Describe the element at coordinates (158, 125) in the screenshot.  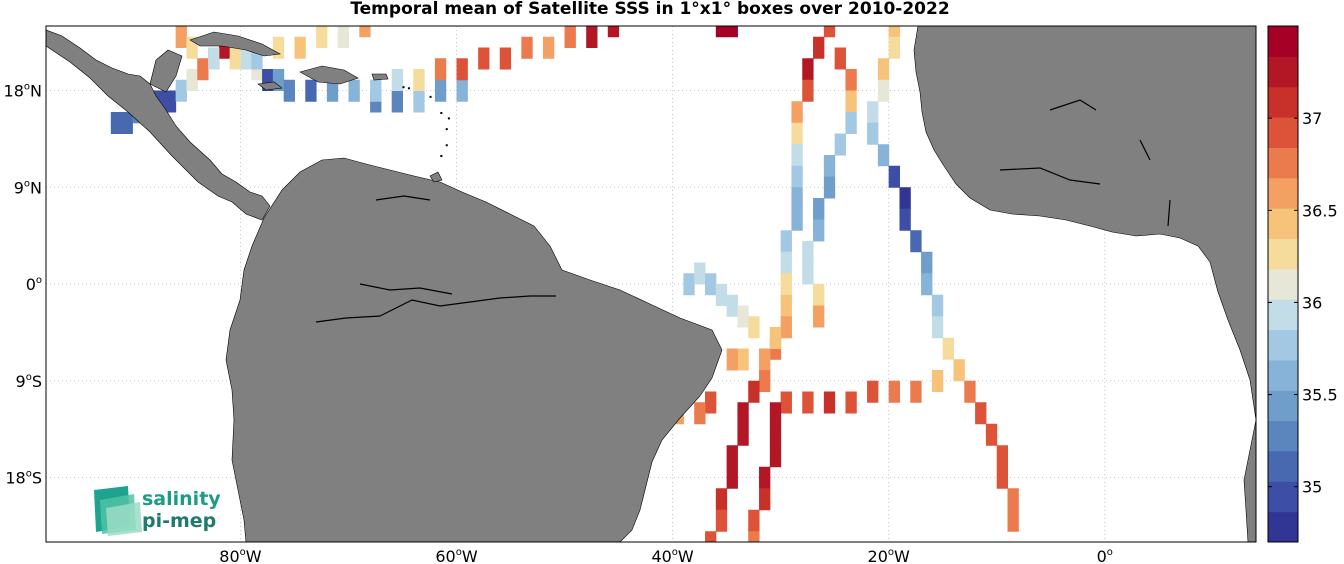
I see `land-central-america` at that location.